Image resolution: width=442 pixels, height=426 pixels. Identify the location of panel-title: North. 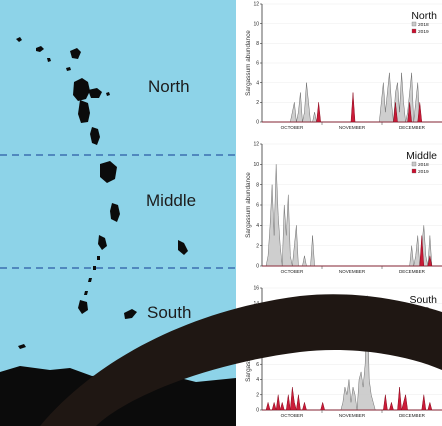
(424, 16).